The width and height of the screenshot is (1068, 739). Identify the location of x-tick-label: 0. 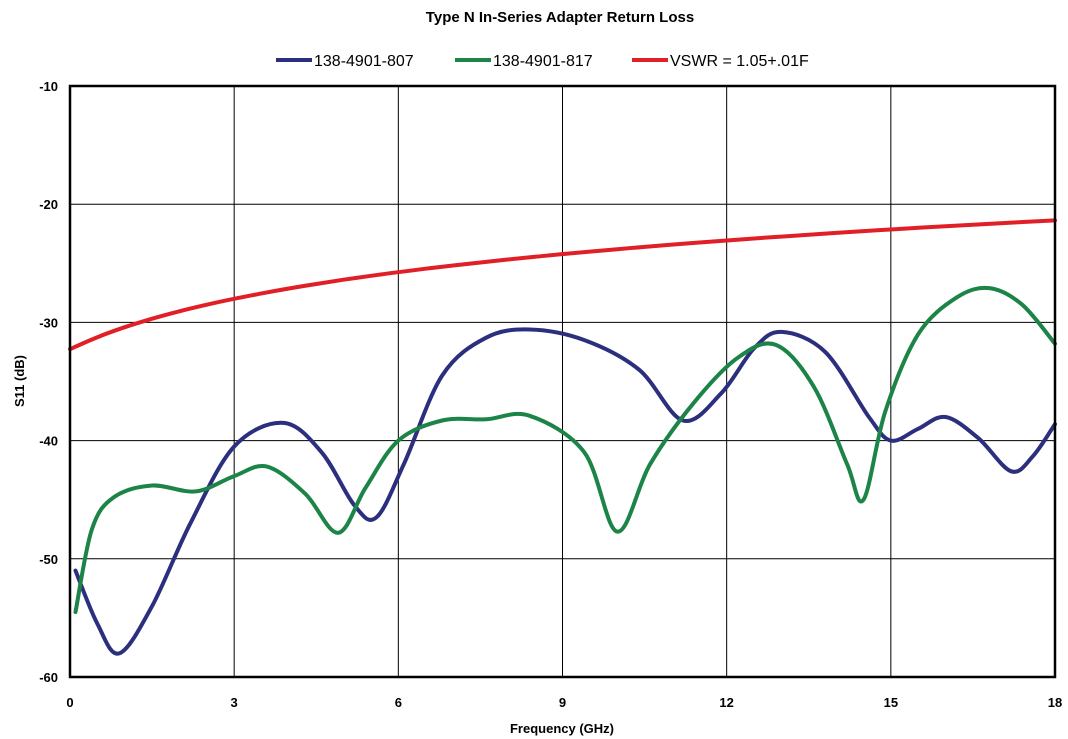
(69, 702).